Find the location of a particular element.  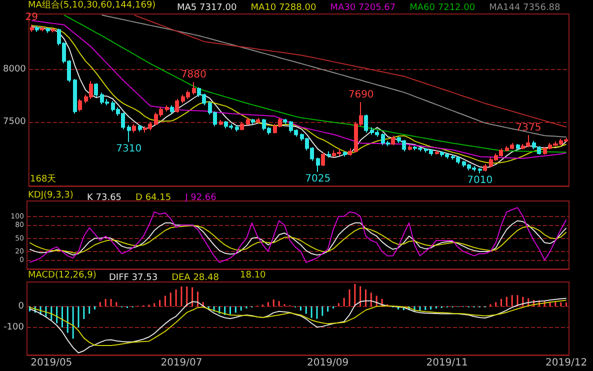

text: MA60 7212.00 is located at coordinates (443, 8).